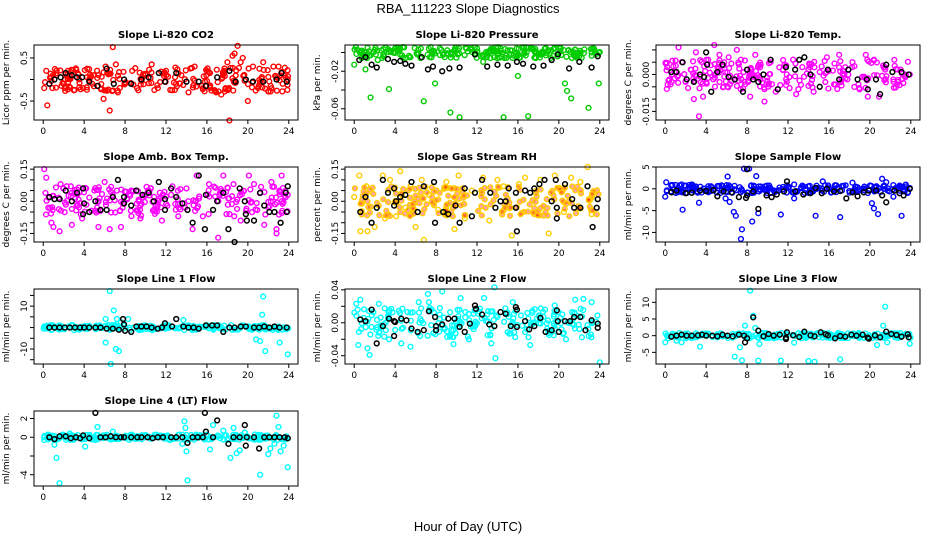 The image size is (936, 540). Describe the element at coordinates (468, 526) in the screenshot. I see `x-axis-label: Hour of Day (UTC)` at that location.